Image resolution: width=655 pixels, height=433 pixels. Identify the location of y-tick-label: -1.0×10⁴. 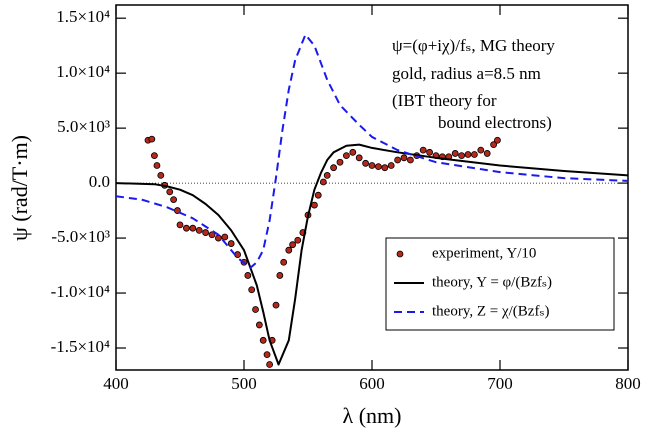
(80, 291).